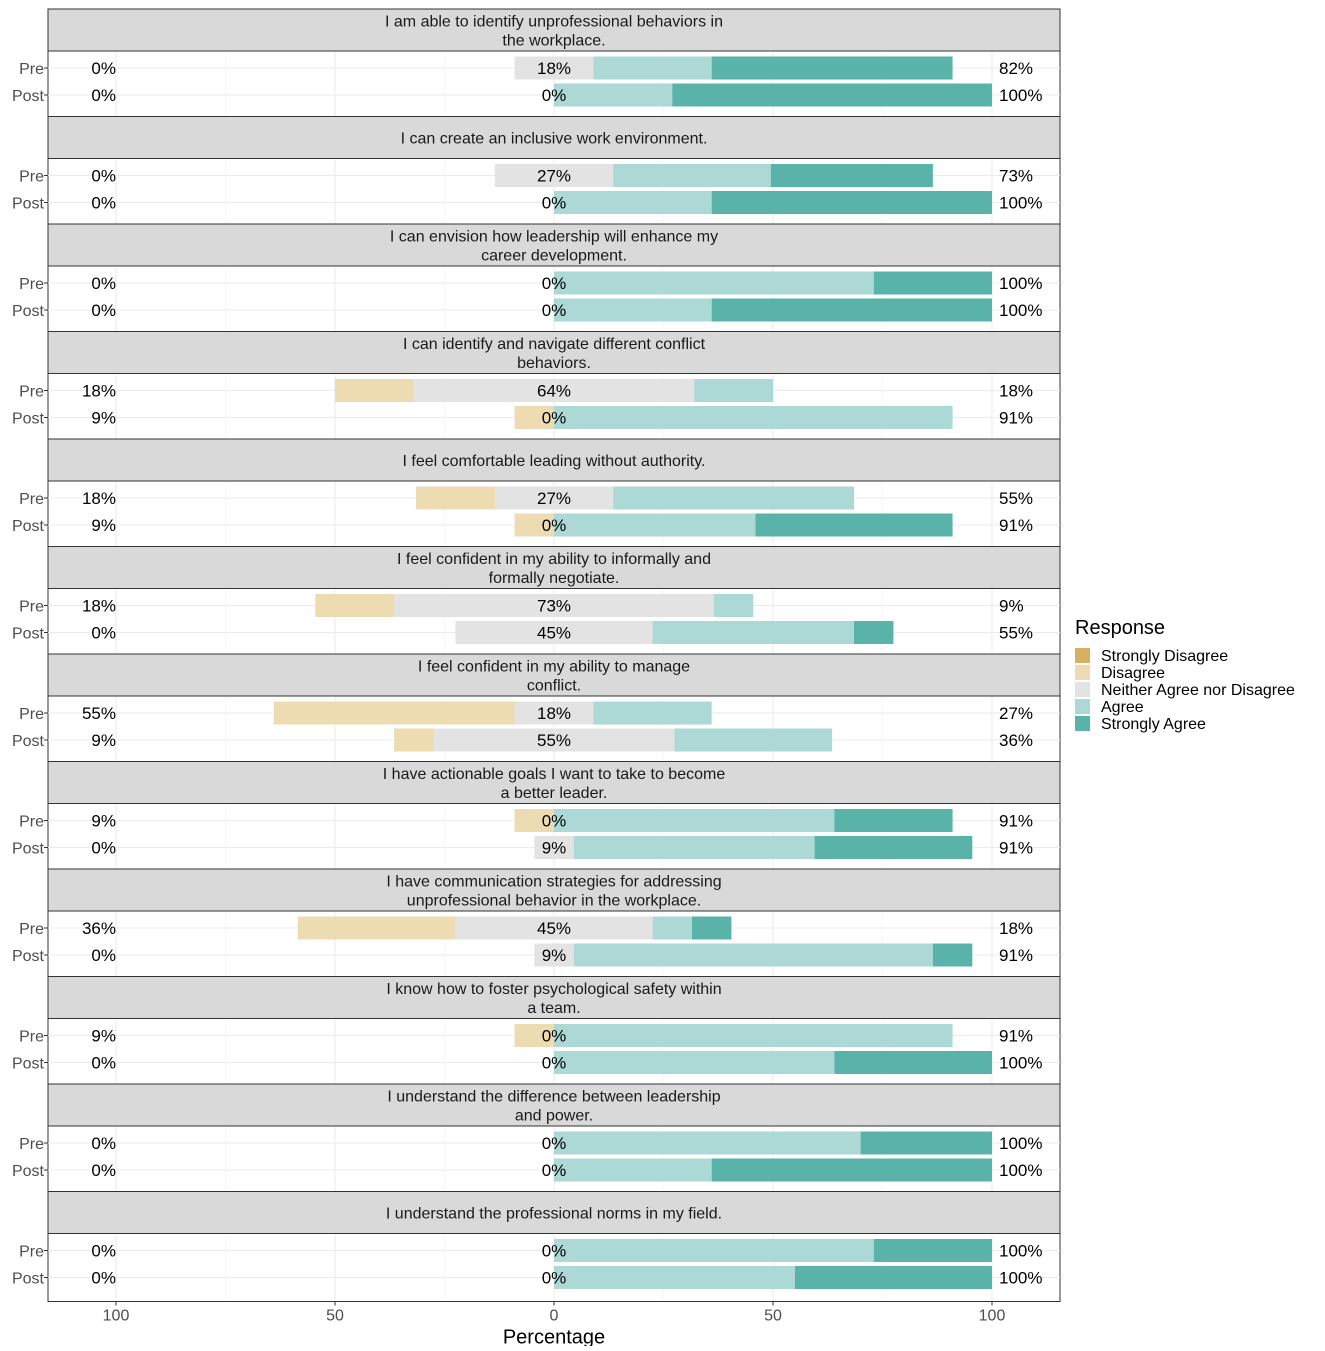 The image size is (1325, 1351). Describe the element at coordinates (554, 713) in the screenshot. I see `mid-percent-label: 18%` at that location.